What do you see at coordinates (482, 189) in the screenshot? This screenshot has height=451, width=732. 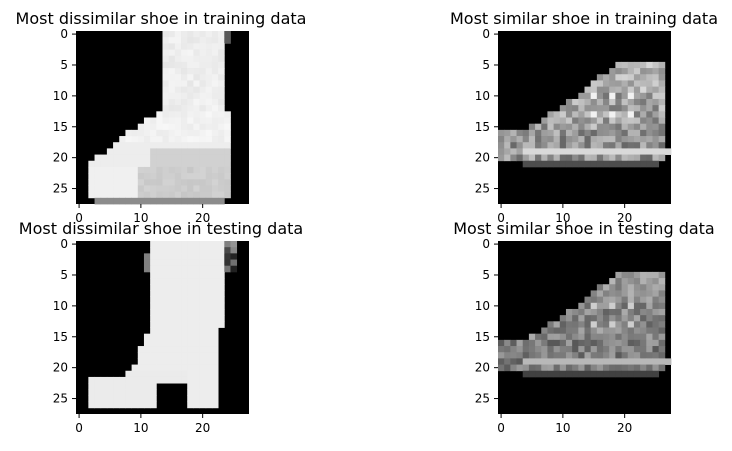 I see `y-tick-label: 25` at bounding box center [482, 189].